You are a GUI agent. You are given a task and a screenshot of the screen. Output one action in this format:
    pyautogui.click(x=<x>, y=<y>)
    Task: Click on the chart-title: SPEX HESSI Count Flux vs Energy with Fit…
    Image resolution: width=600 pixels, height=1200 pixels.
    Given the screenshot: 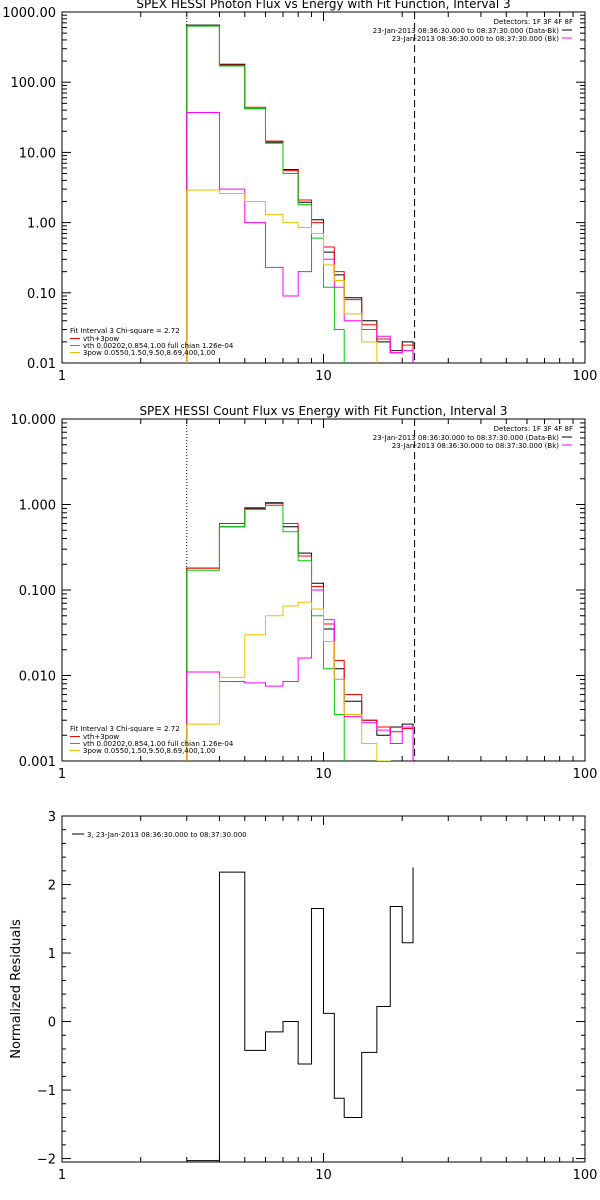 What is the action you would take?
    pyautogui.click(x=323, y=411)
    